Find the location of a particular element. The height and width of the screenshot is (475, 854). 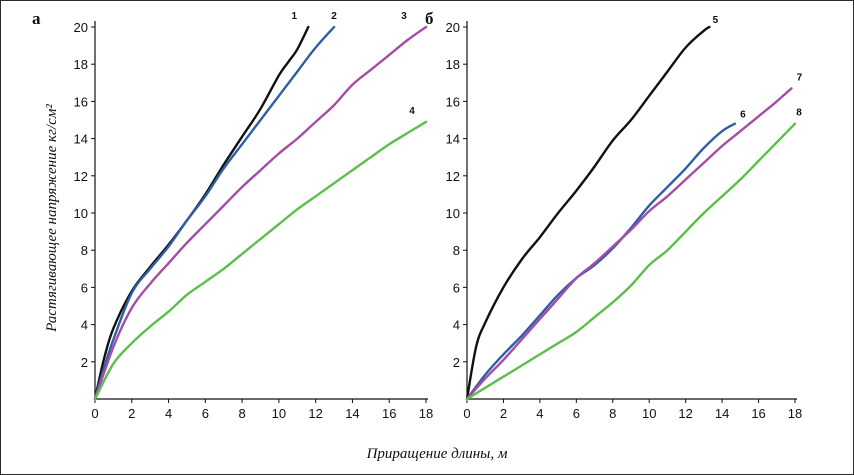

series-label-2: 2 is located at coordinates (334, 16).